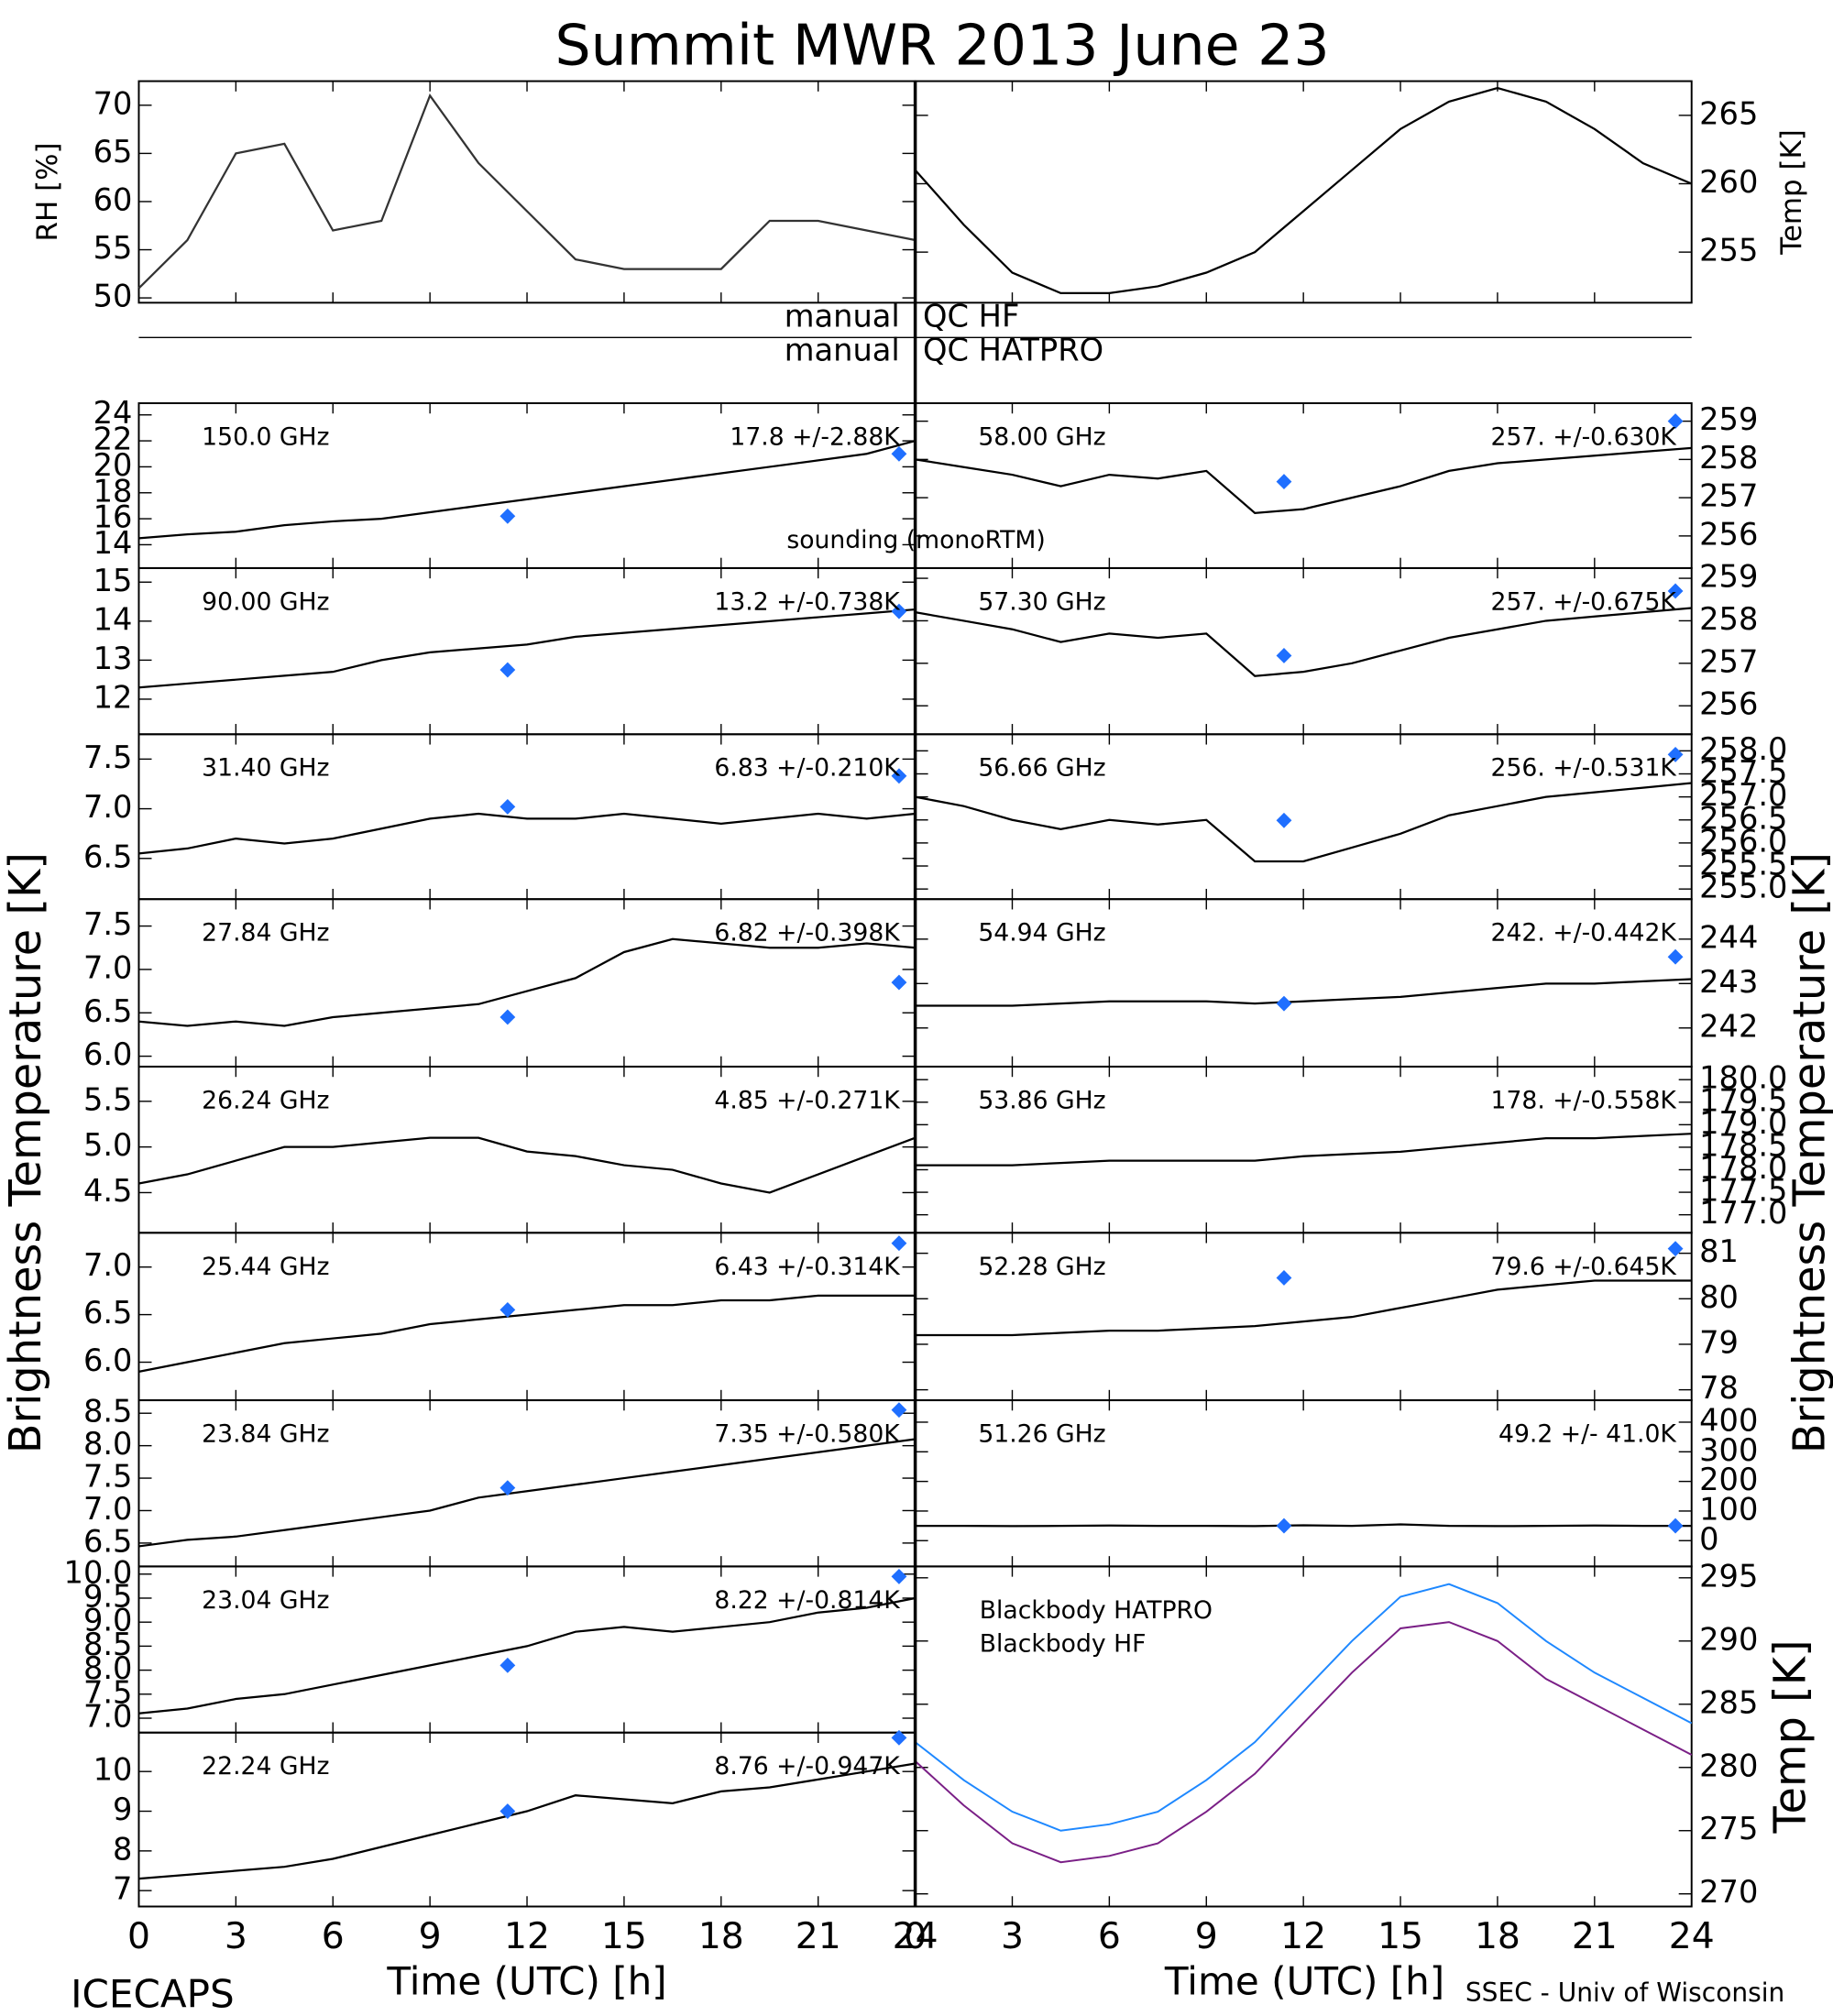 The height and width of the screenshot is (2016, 1833). Describe the element at coordinates (113, 199) in the screenshot. I see `y-tick-label: 60` at that location.